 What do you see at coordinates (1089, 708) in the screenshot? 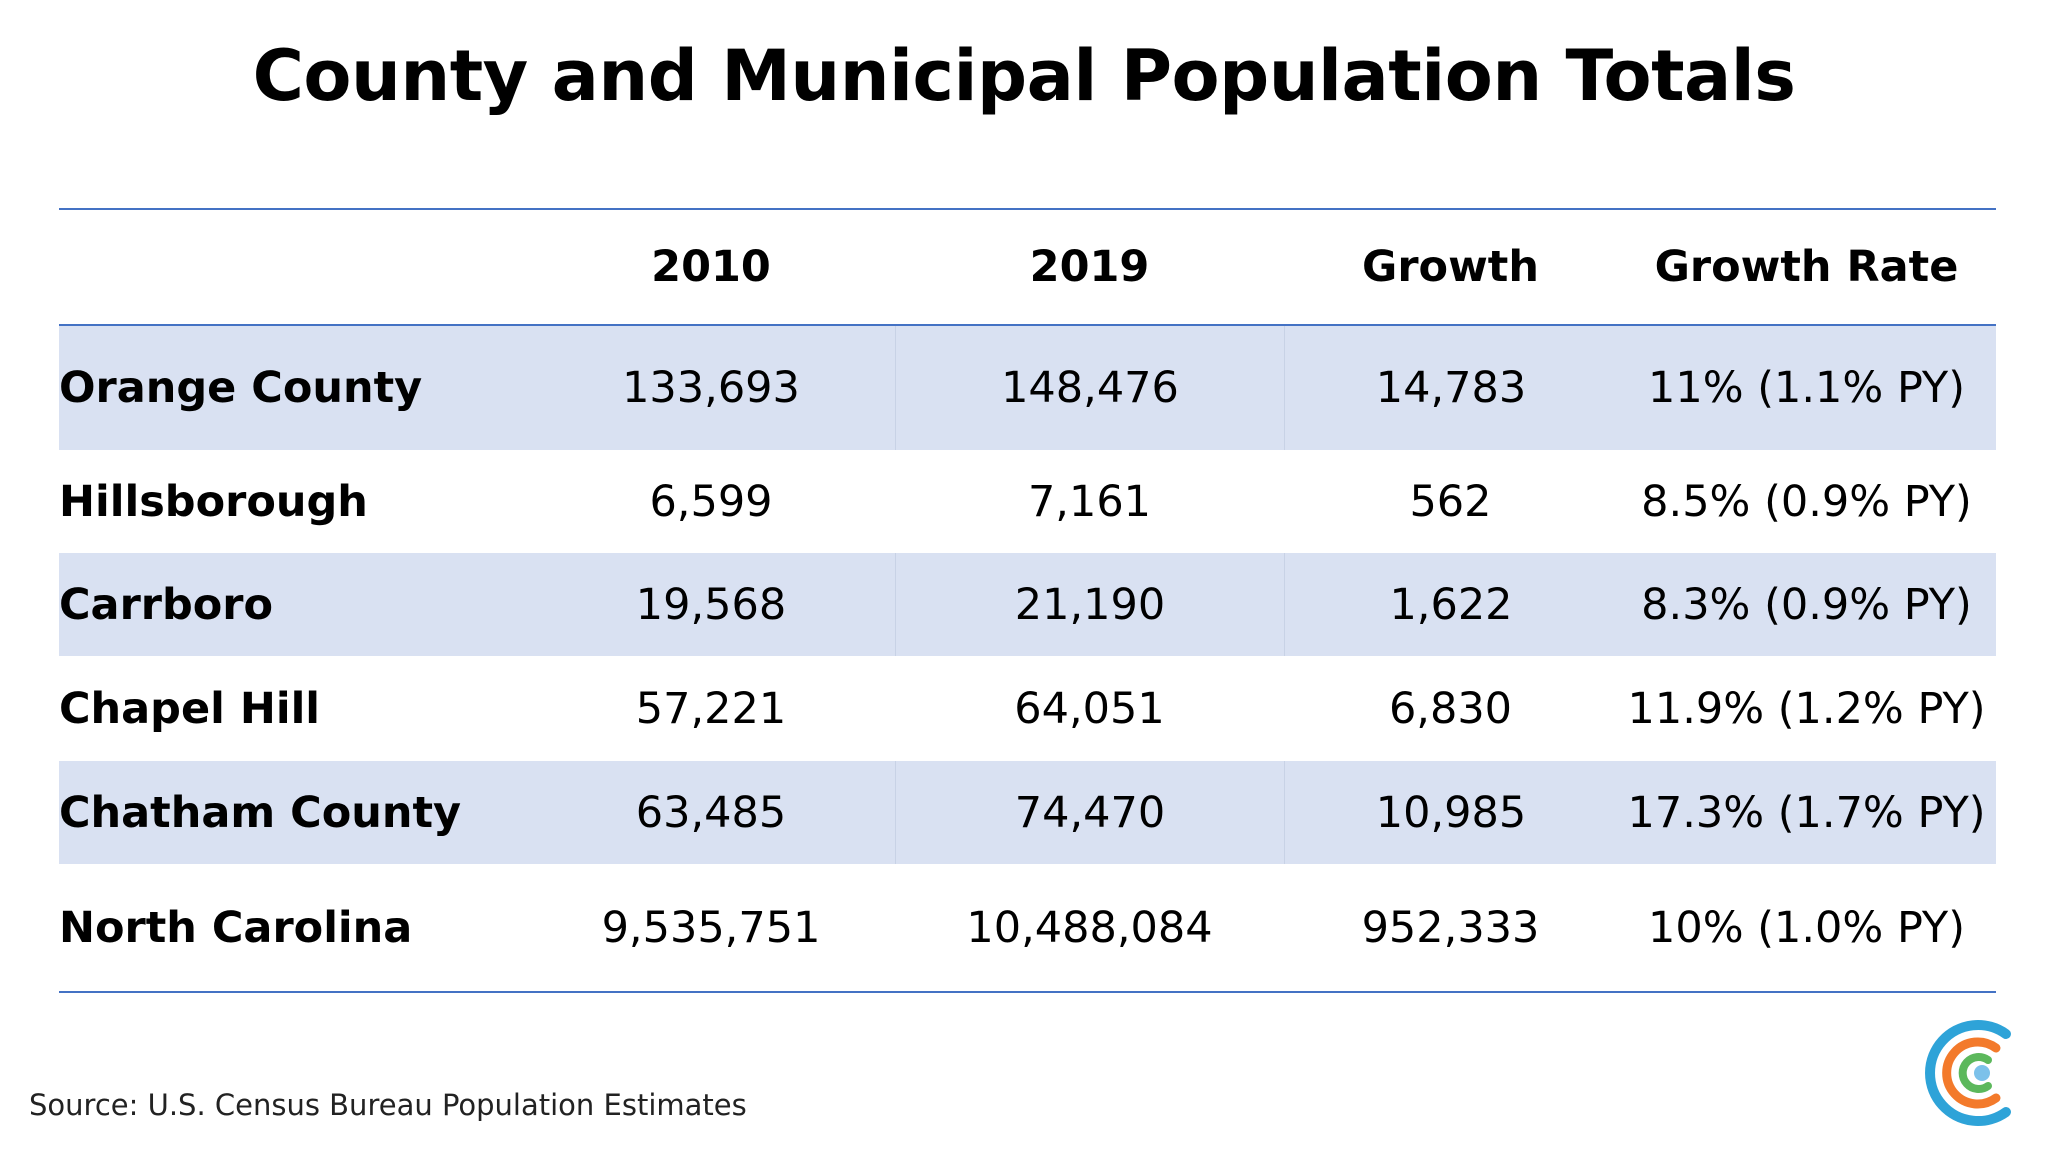
I see `row-2019: 64,051` at bounding box center [1089, 708].